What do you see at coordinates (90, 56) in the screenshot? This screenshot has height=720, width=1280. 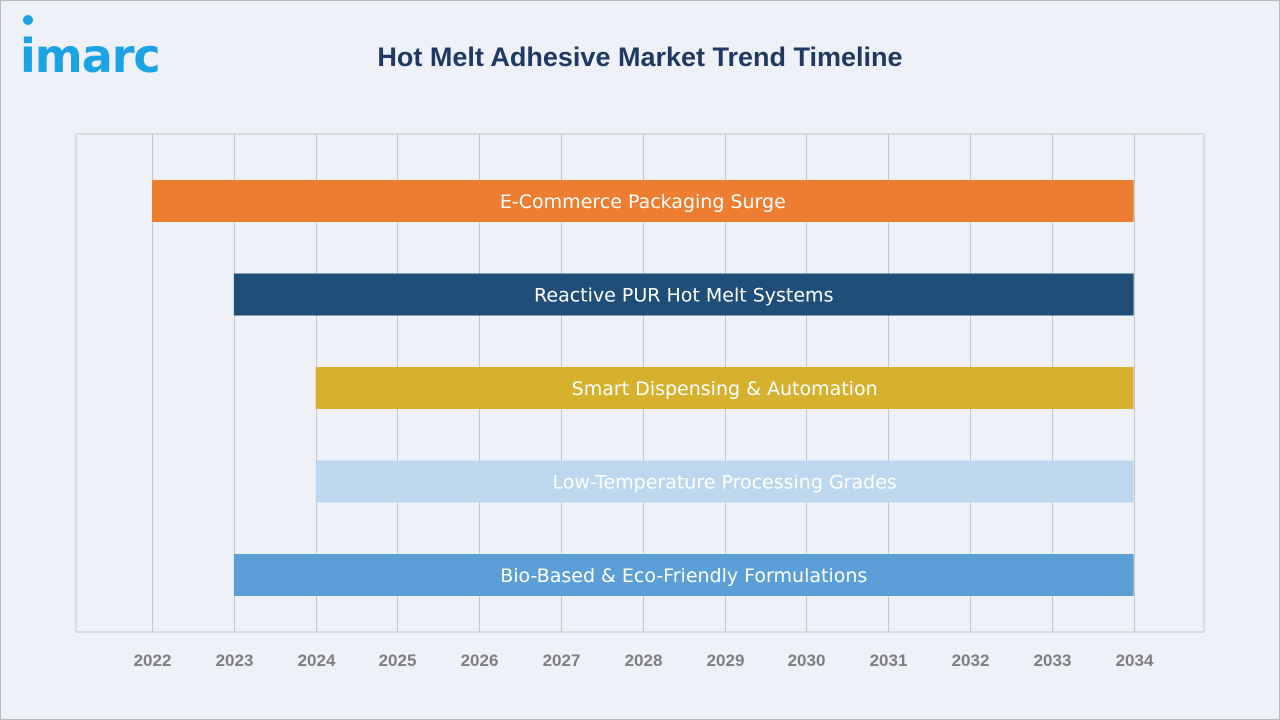 I see `logo-text: imarc` at bounding box center [90, 56].